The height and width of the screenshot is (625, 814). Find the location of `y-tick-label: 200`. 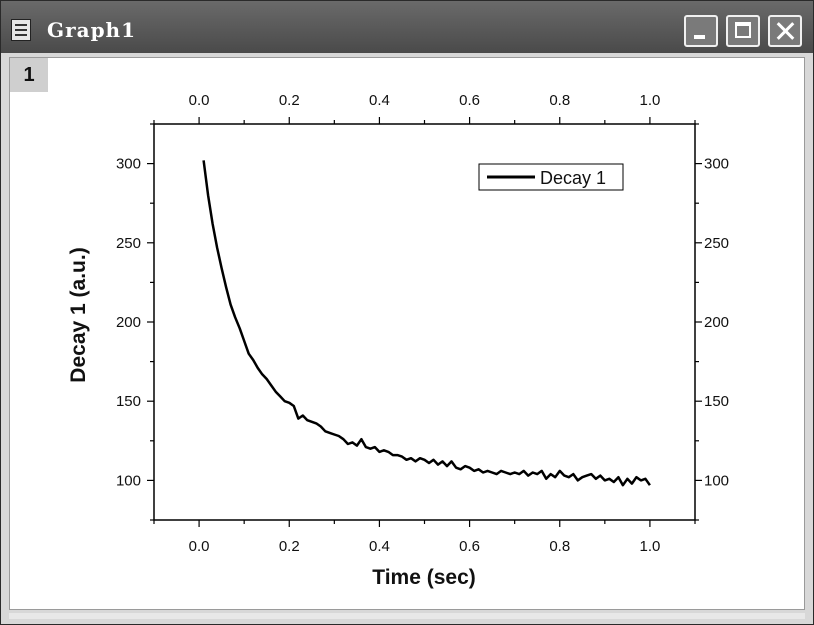

y-tick-label: 200 is located at coordinates (128, 322).